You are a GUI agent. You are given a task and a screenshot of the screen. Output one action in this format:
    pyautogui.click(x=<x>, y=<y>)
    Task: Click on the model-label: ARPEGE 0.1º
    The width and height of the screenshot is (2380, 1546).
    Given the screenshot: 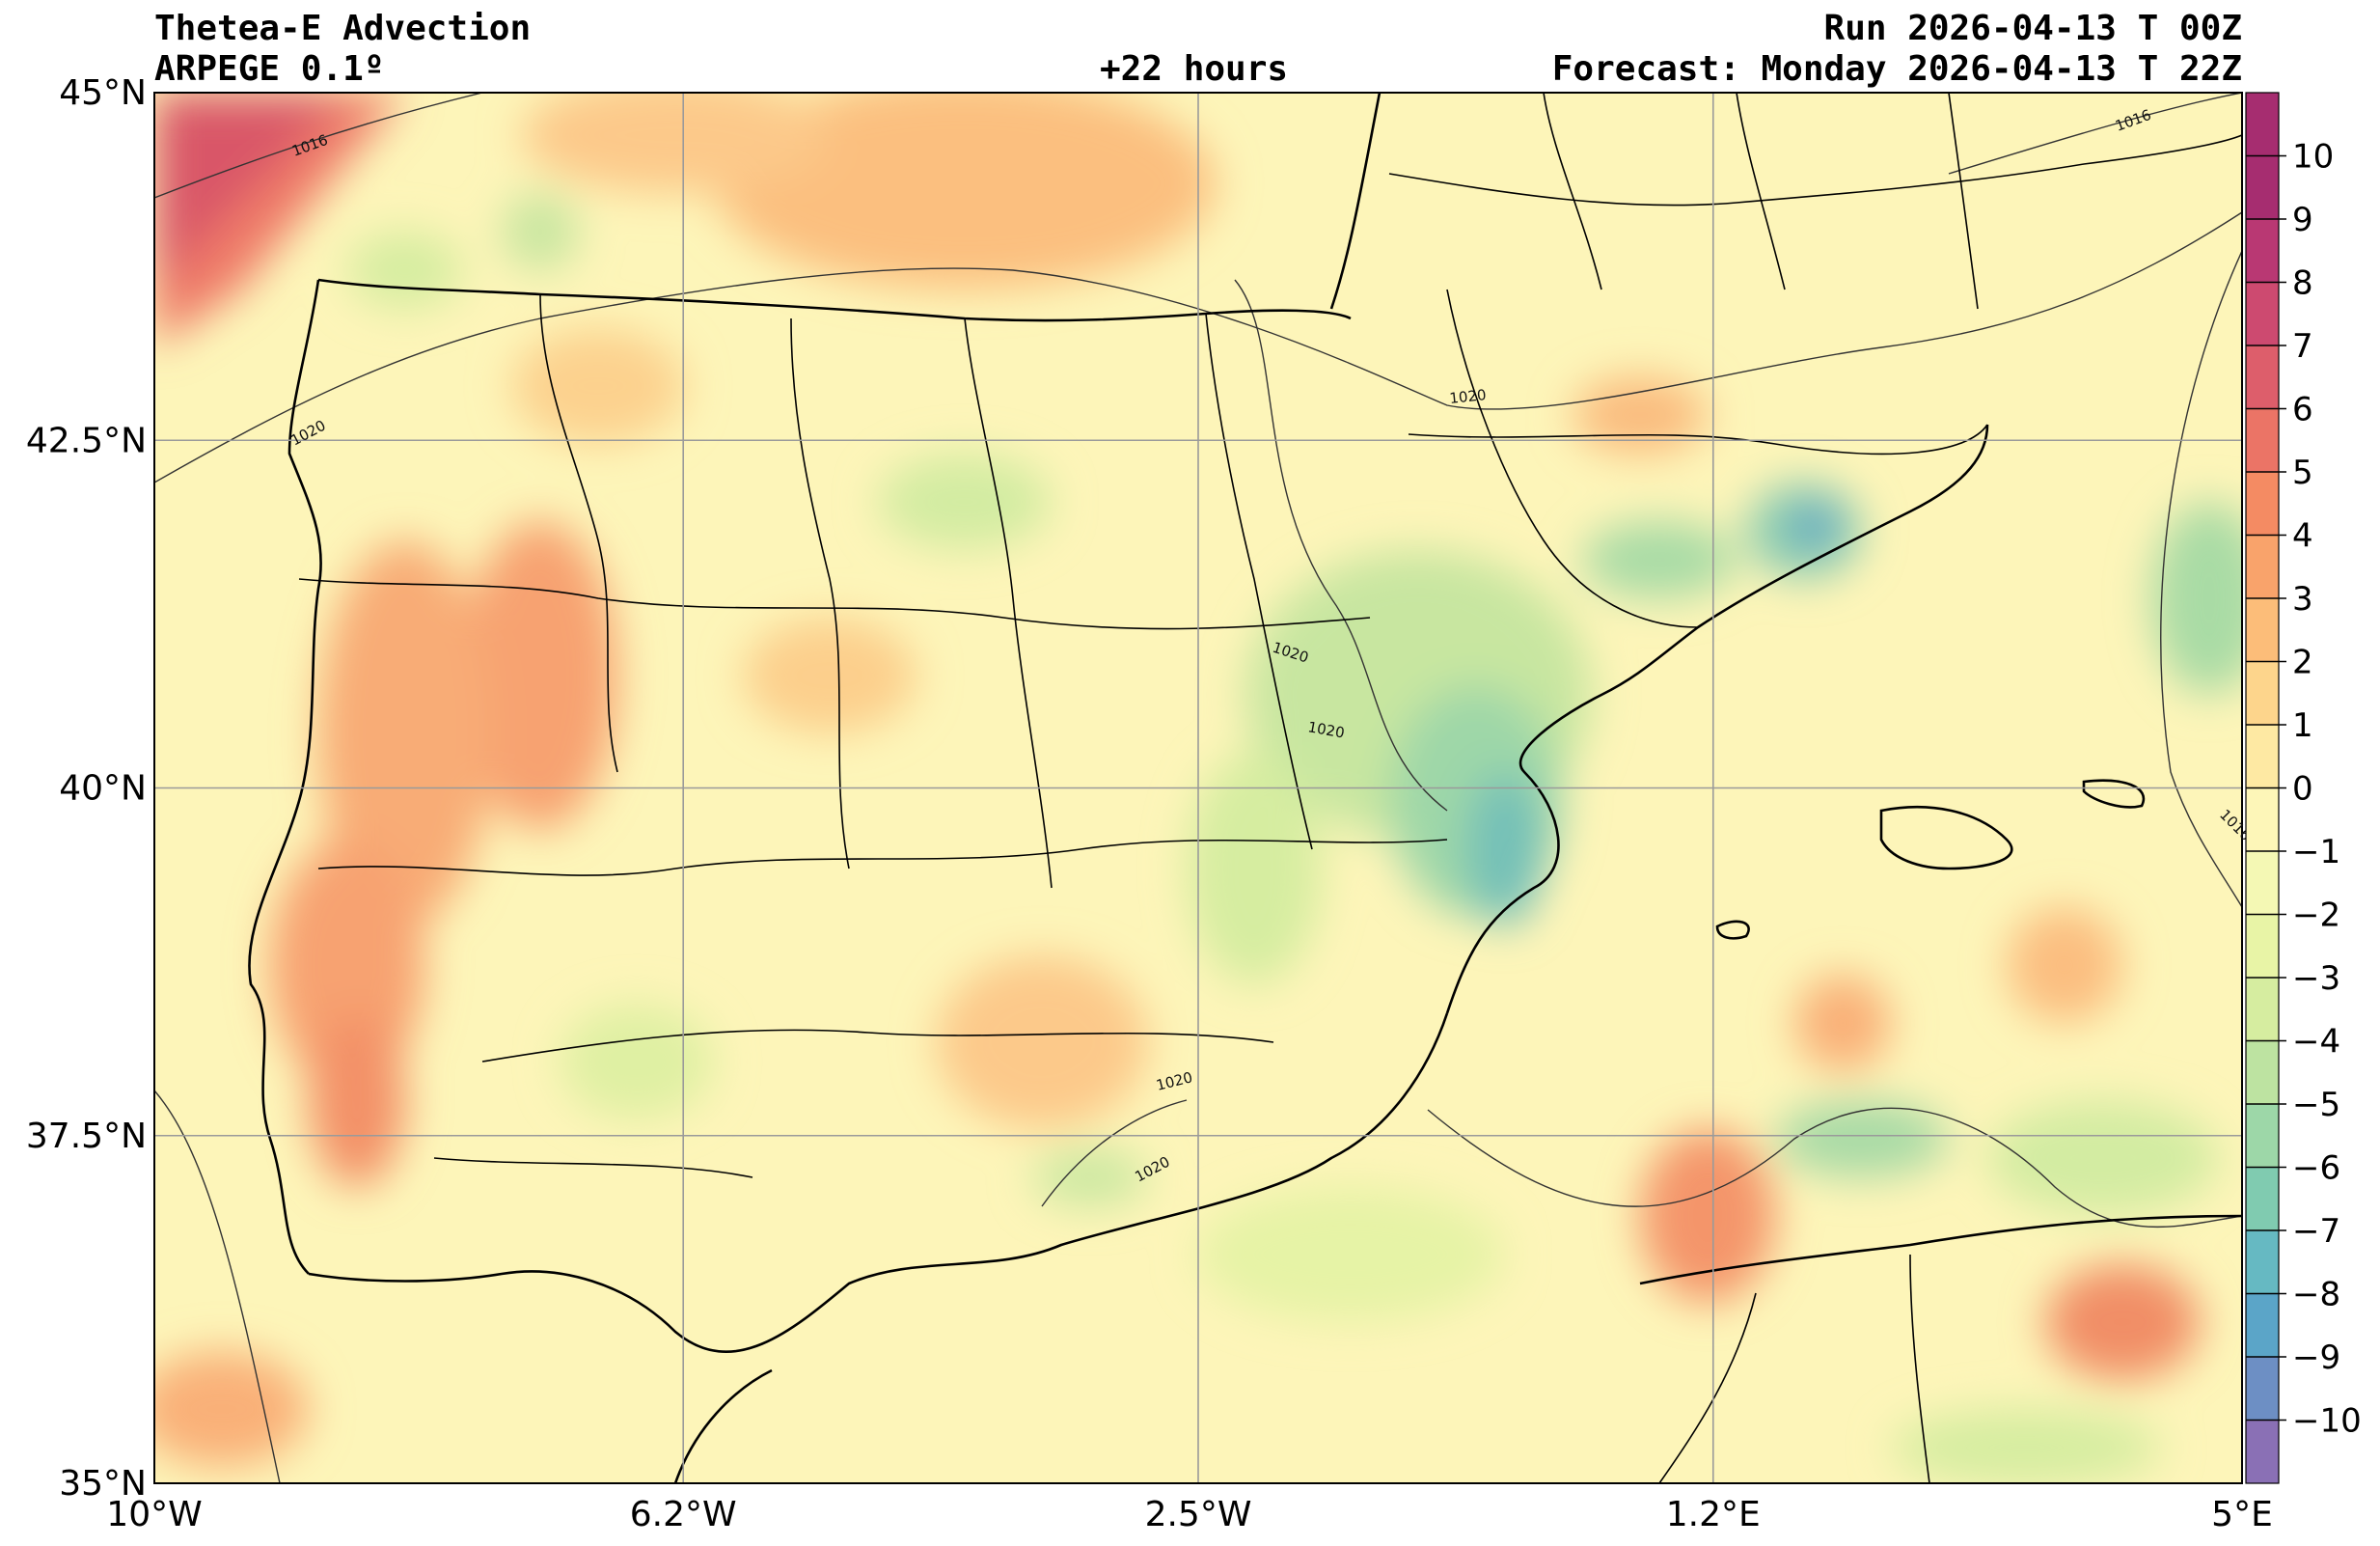 What is the action you would take?
    pyautogui.click(x=269, y=69)
    